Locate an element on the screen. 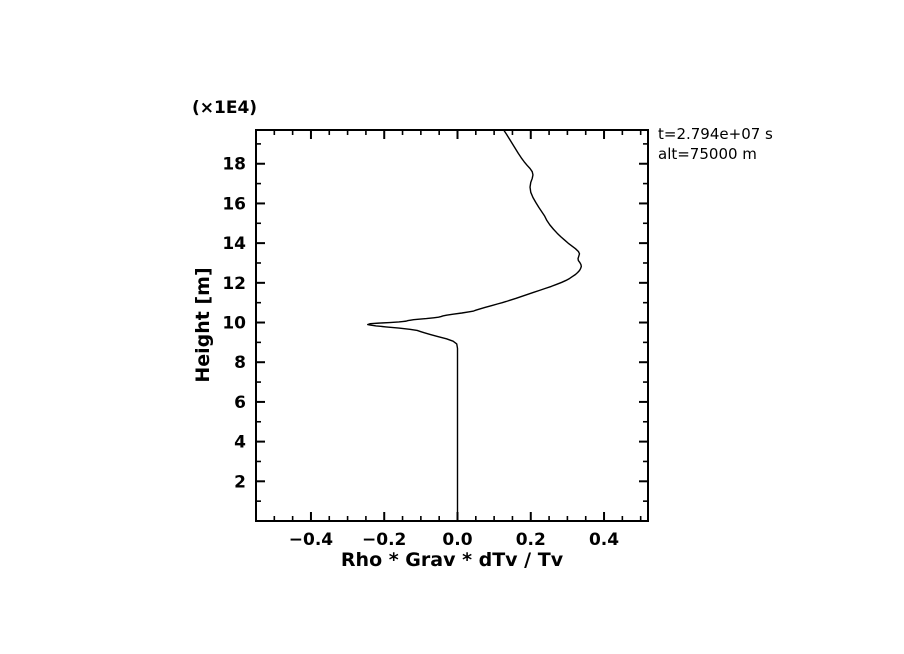 This screenshot has width=904, height=654. data-curve-rho-grav-dtv-tv is located at coordinates (475, 324).